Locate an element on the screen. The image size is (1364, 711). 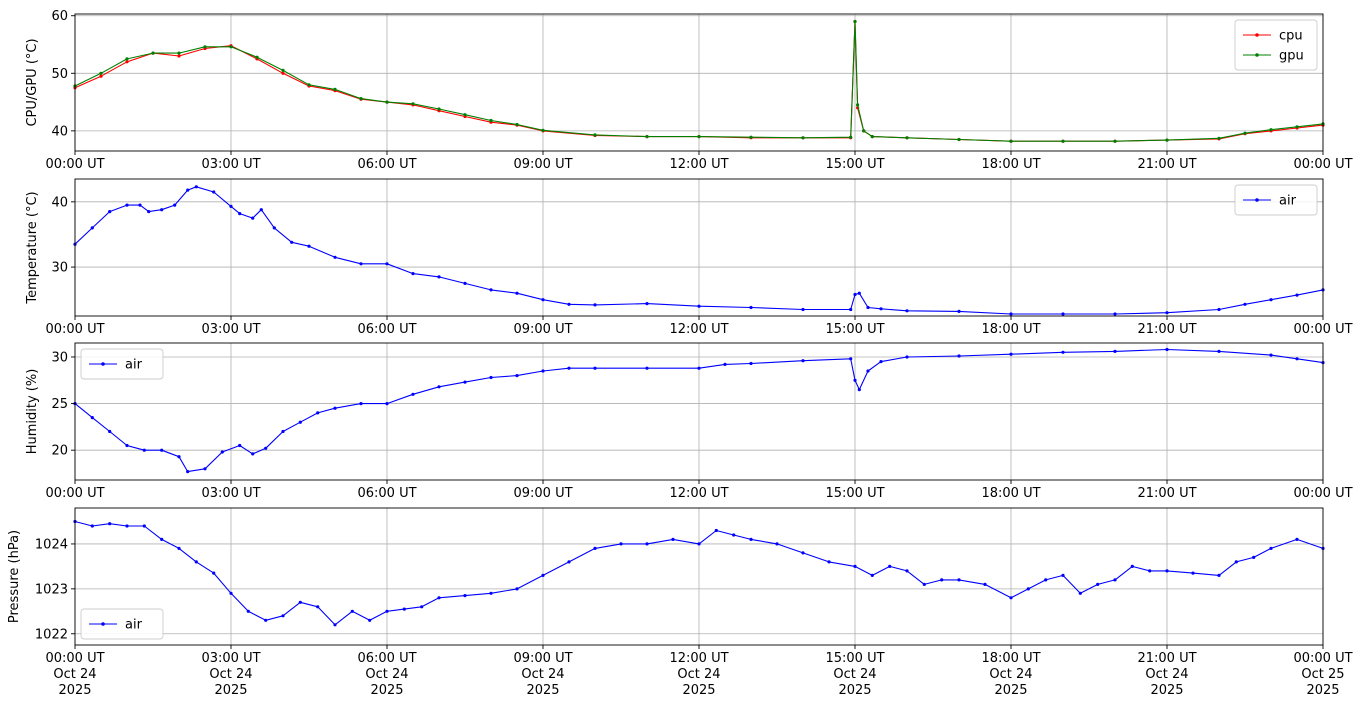
legend-label-cpu: cpu is located at coordinates (1291, 36).